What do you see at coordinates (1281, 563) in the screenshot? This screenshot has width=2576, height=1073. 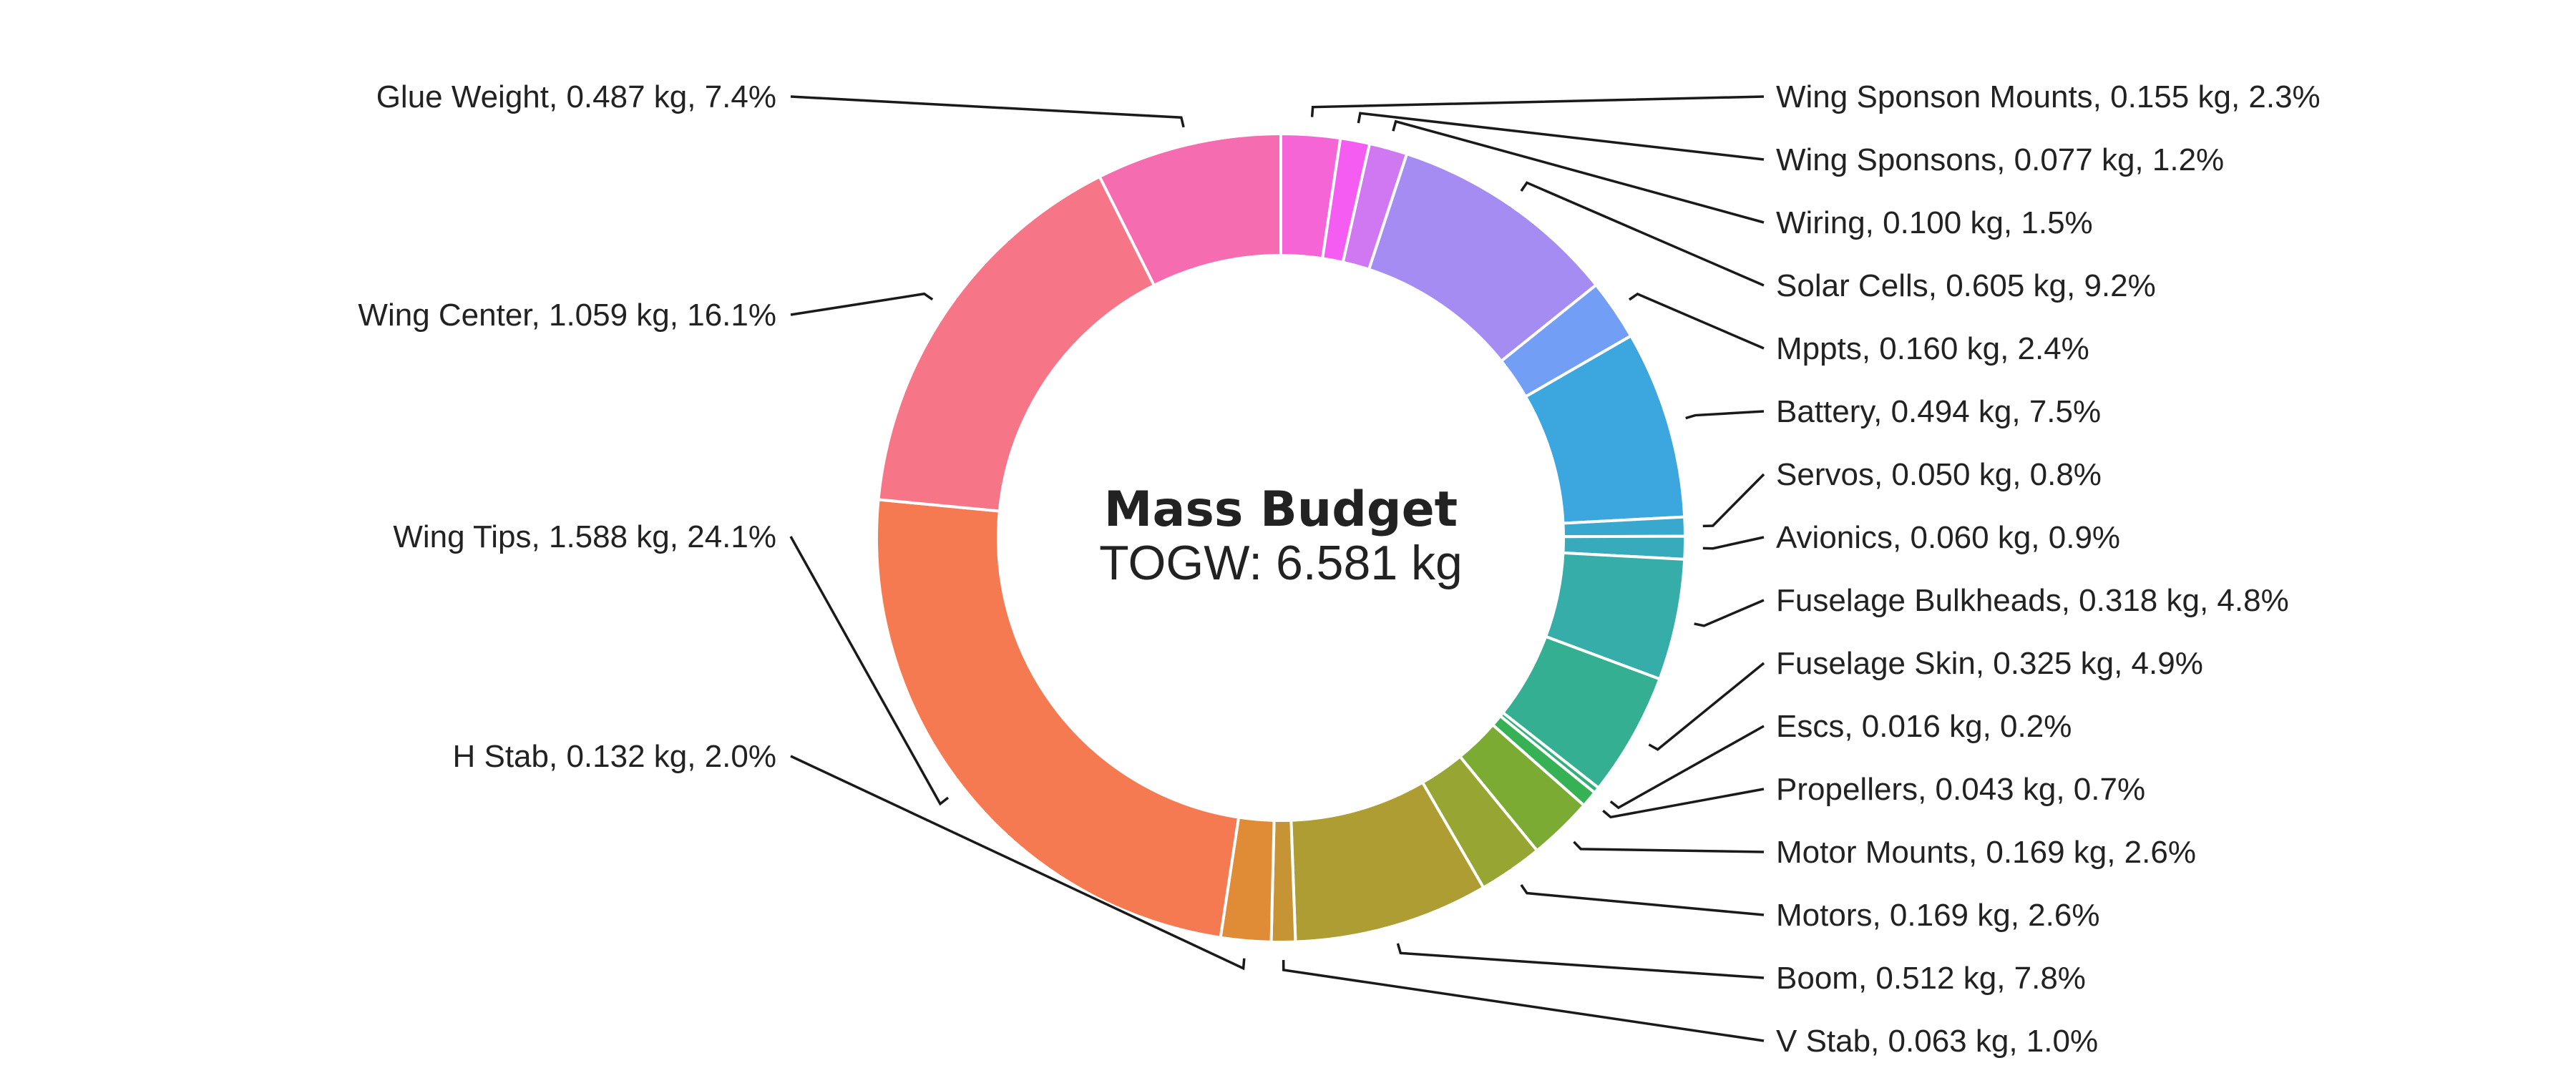 I see `center-subtitle: TOGW: 6.581 kg` at bounding box center [1281, 563].